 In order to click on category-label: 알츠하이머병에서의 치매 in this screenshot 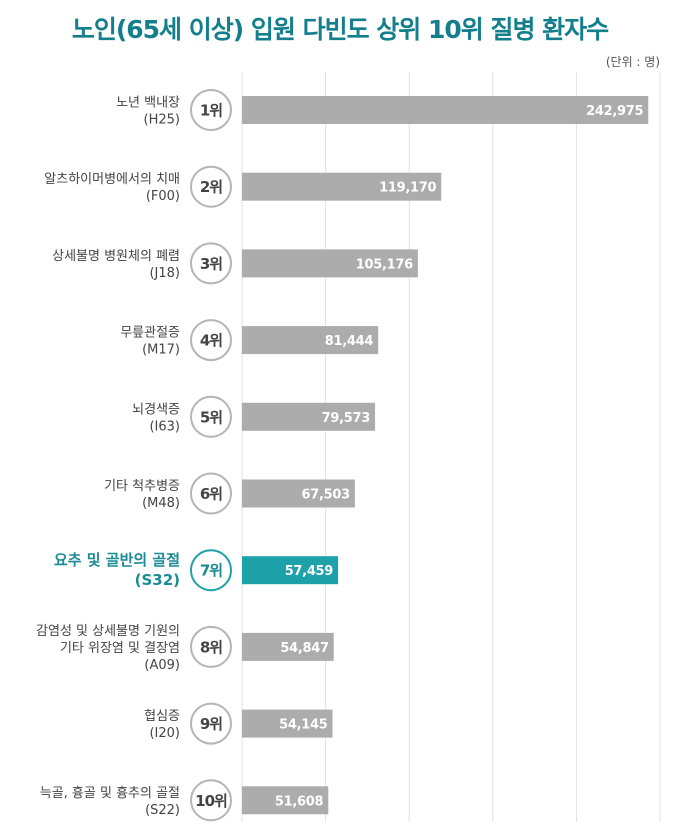, I will do `click(112, 179)`.